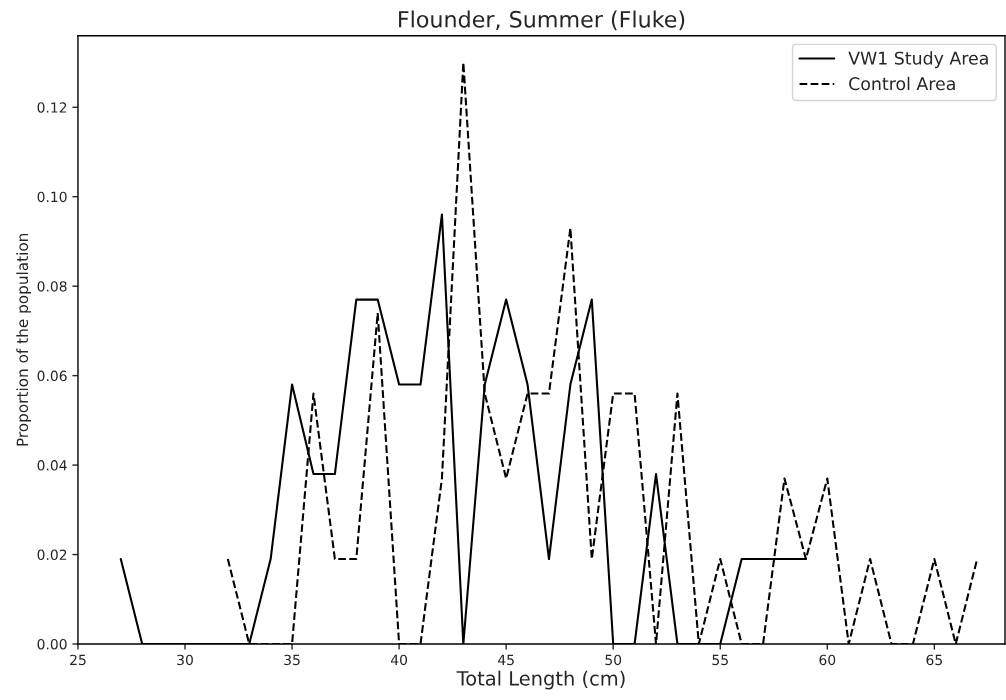 Image resolution: width=1006 pixels, height=700 pixels. I want to click on legend-label: Control Area, so click(902, 83).